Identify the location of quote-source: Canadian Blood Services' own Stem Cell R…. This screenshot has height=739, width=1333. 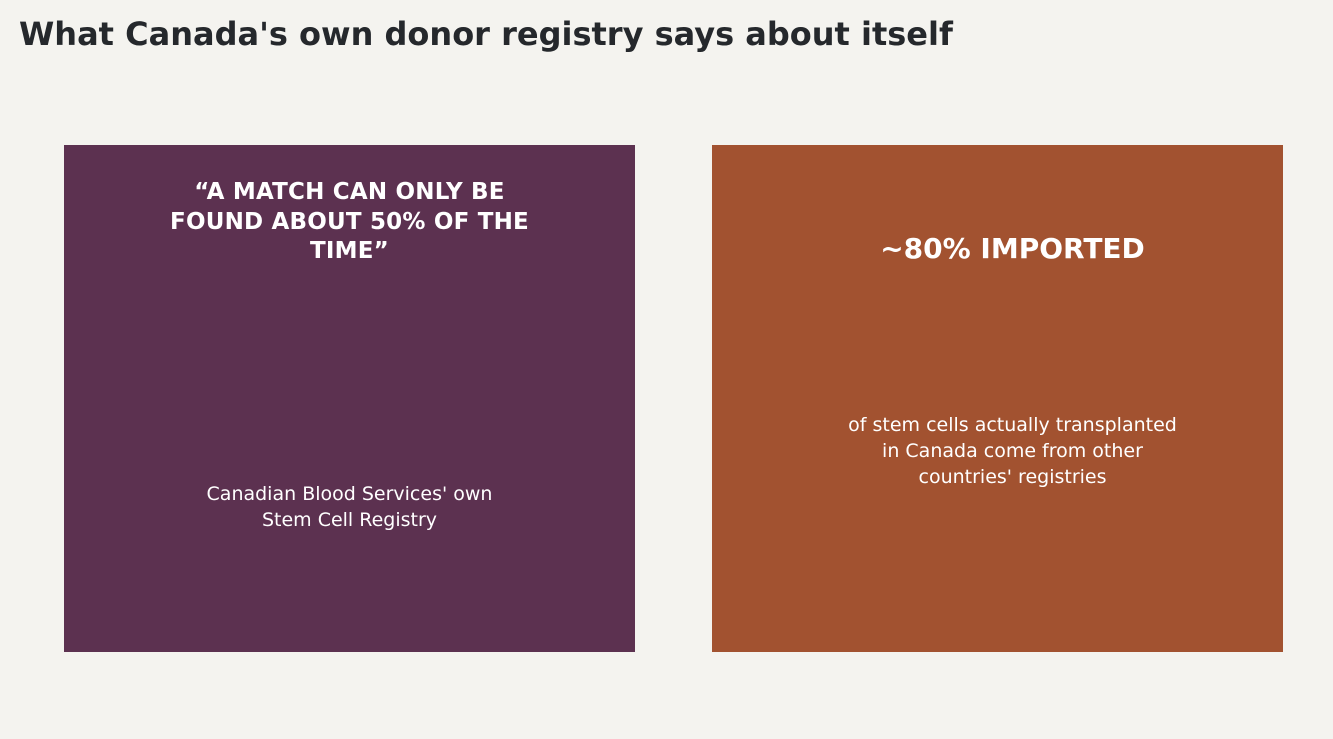
(349, 507).